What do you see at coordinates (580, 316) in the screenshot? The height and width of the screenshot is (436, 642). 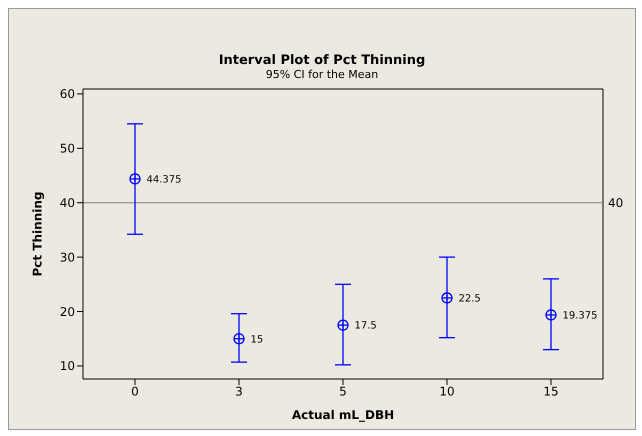 I see `data-label: 19.375` at bounding box center [580, 316].